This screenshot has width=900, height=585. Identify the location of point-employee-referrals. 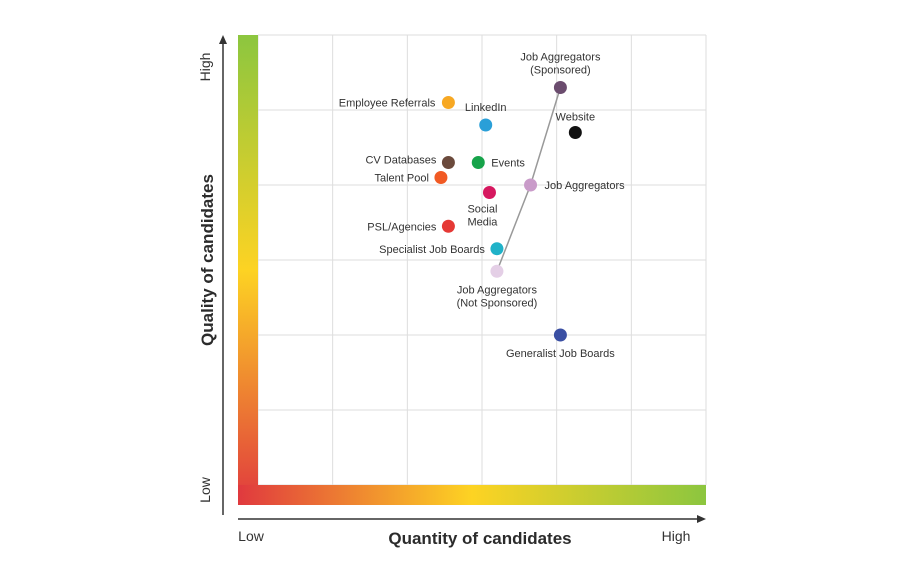
(448, 102).